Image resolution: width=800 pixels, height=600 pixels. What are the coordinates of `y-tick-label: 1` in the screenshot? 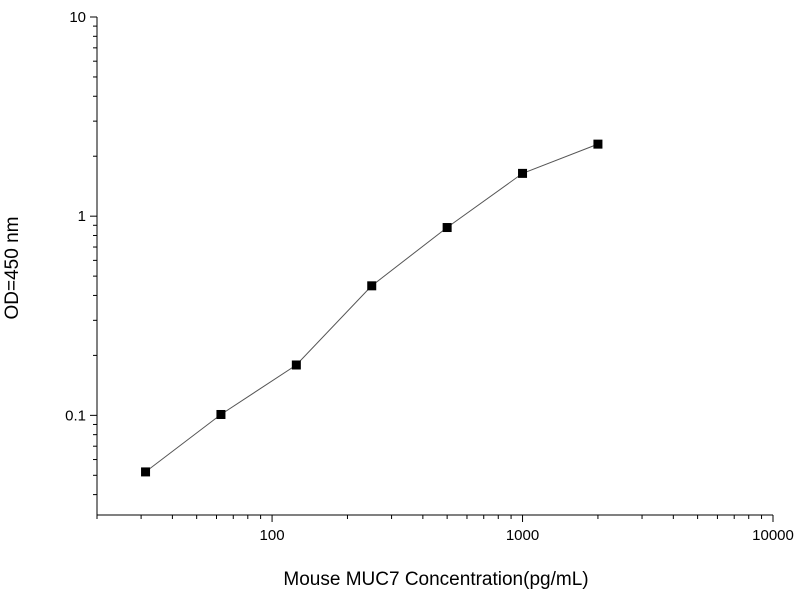 It's located at (82, 216).